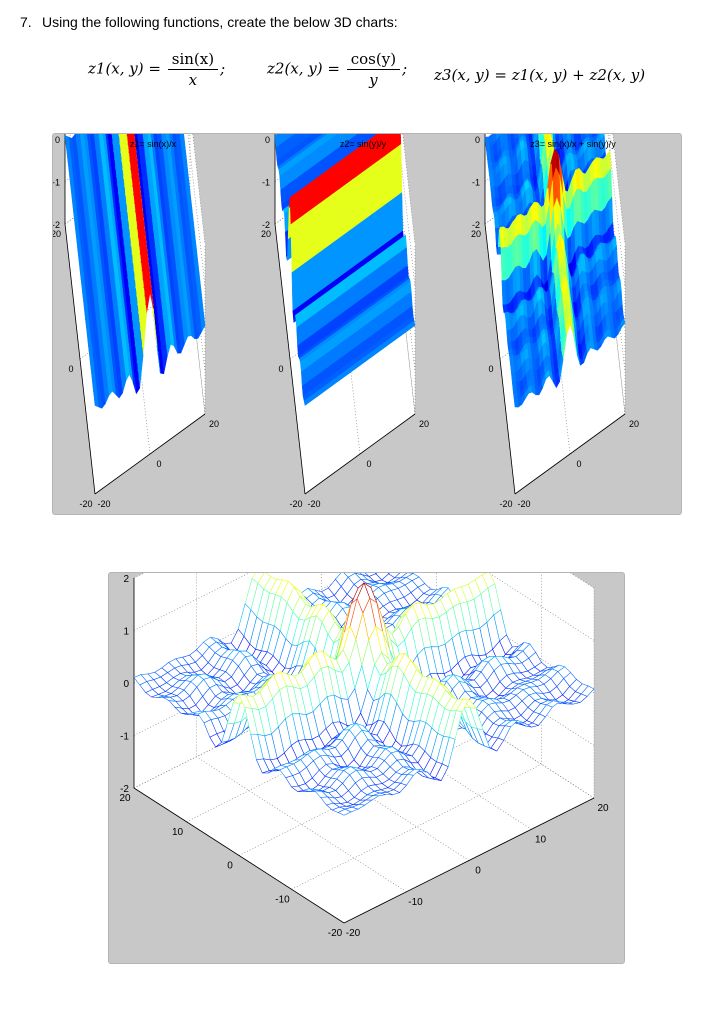 This screenshot has height=1024, width=705. What do you see at coordinates (303, 68) in the screenshot?
I see `formula-z2-lhs: z2(x, y) =` at bounding box center [303, 68].